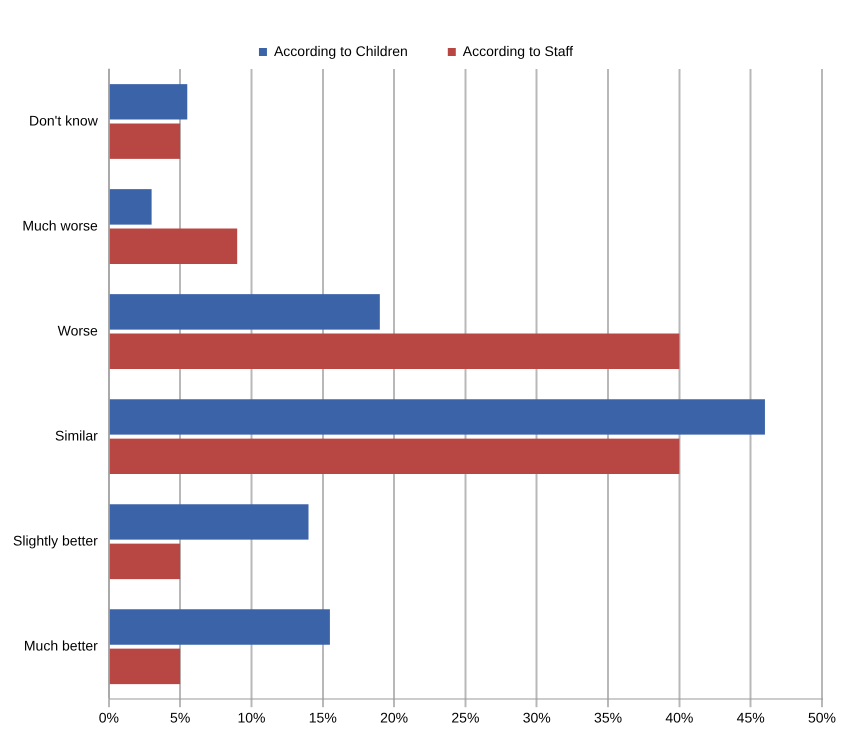 The height and width of the screenshot is (740, 847). Describe the element at coordinates (108, 717) in the screenshot. I see `x-tick-label: 0%` at that location.